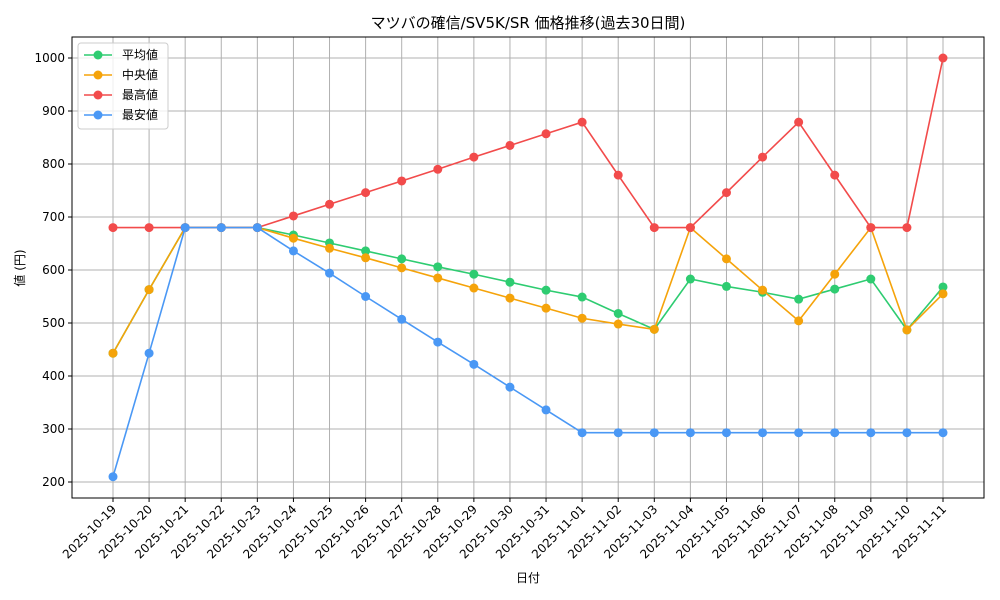 This screenshot has height=600, width=1000. What do you see at coordinates (19, 267) in the screenshot?
I see `y-axis-label: 値 (円)` at bounding box center [19, 267].